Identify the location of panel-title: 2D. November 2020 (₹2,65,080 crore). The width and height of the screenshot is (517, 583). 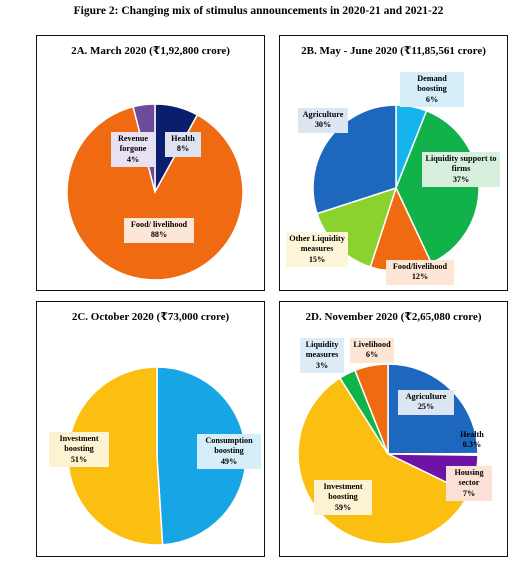
(393, 317).